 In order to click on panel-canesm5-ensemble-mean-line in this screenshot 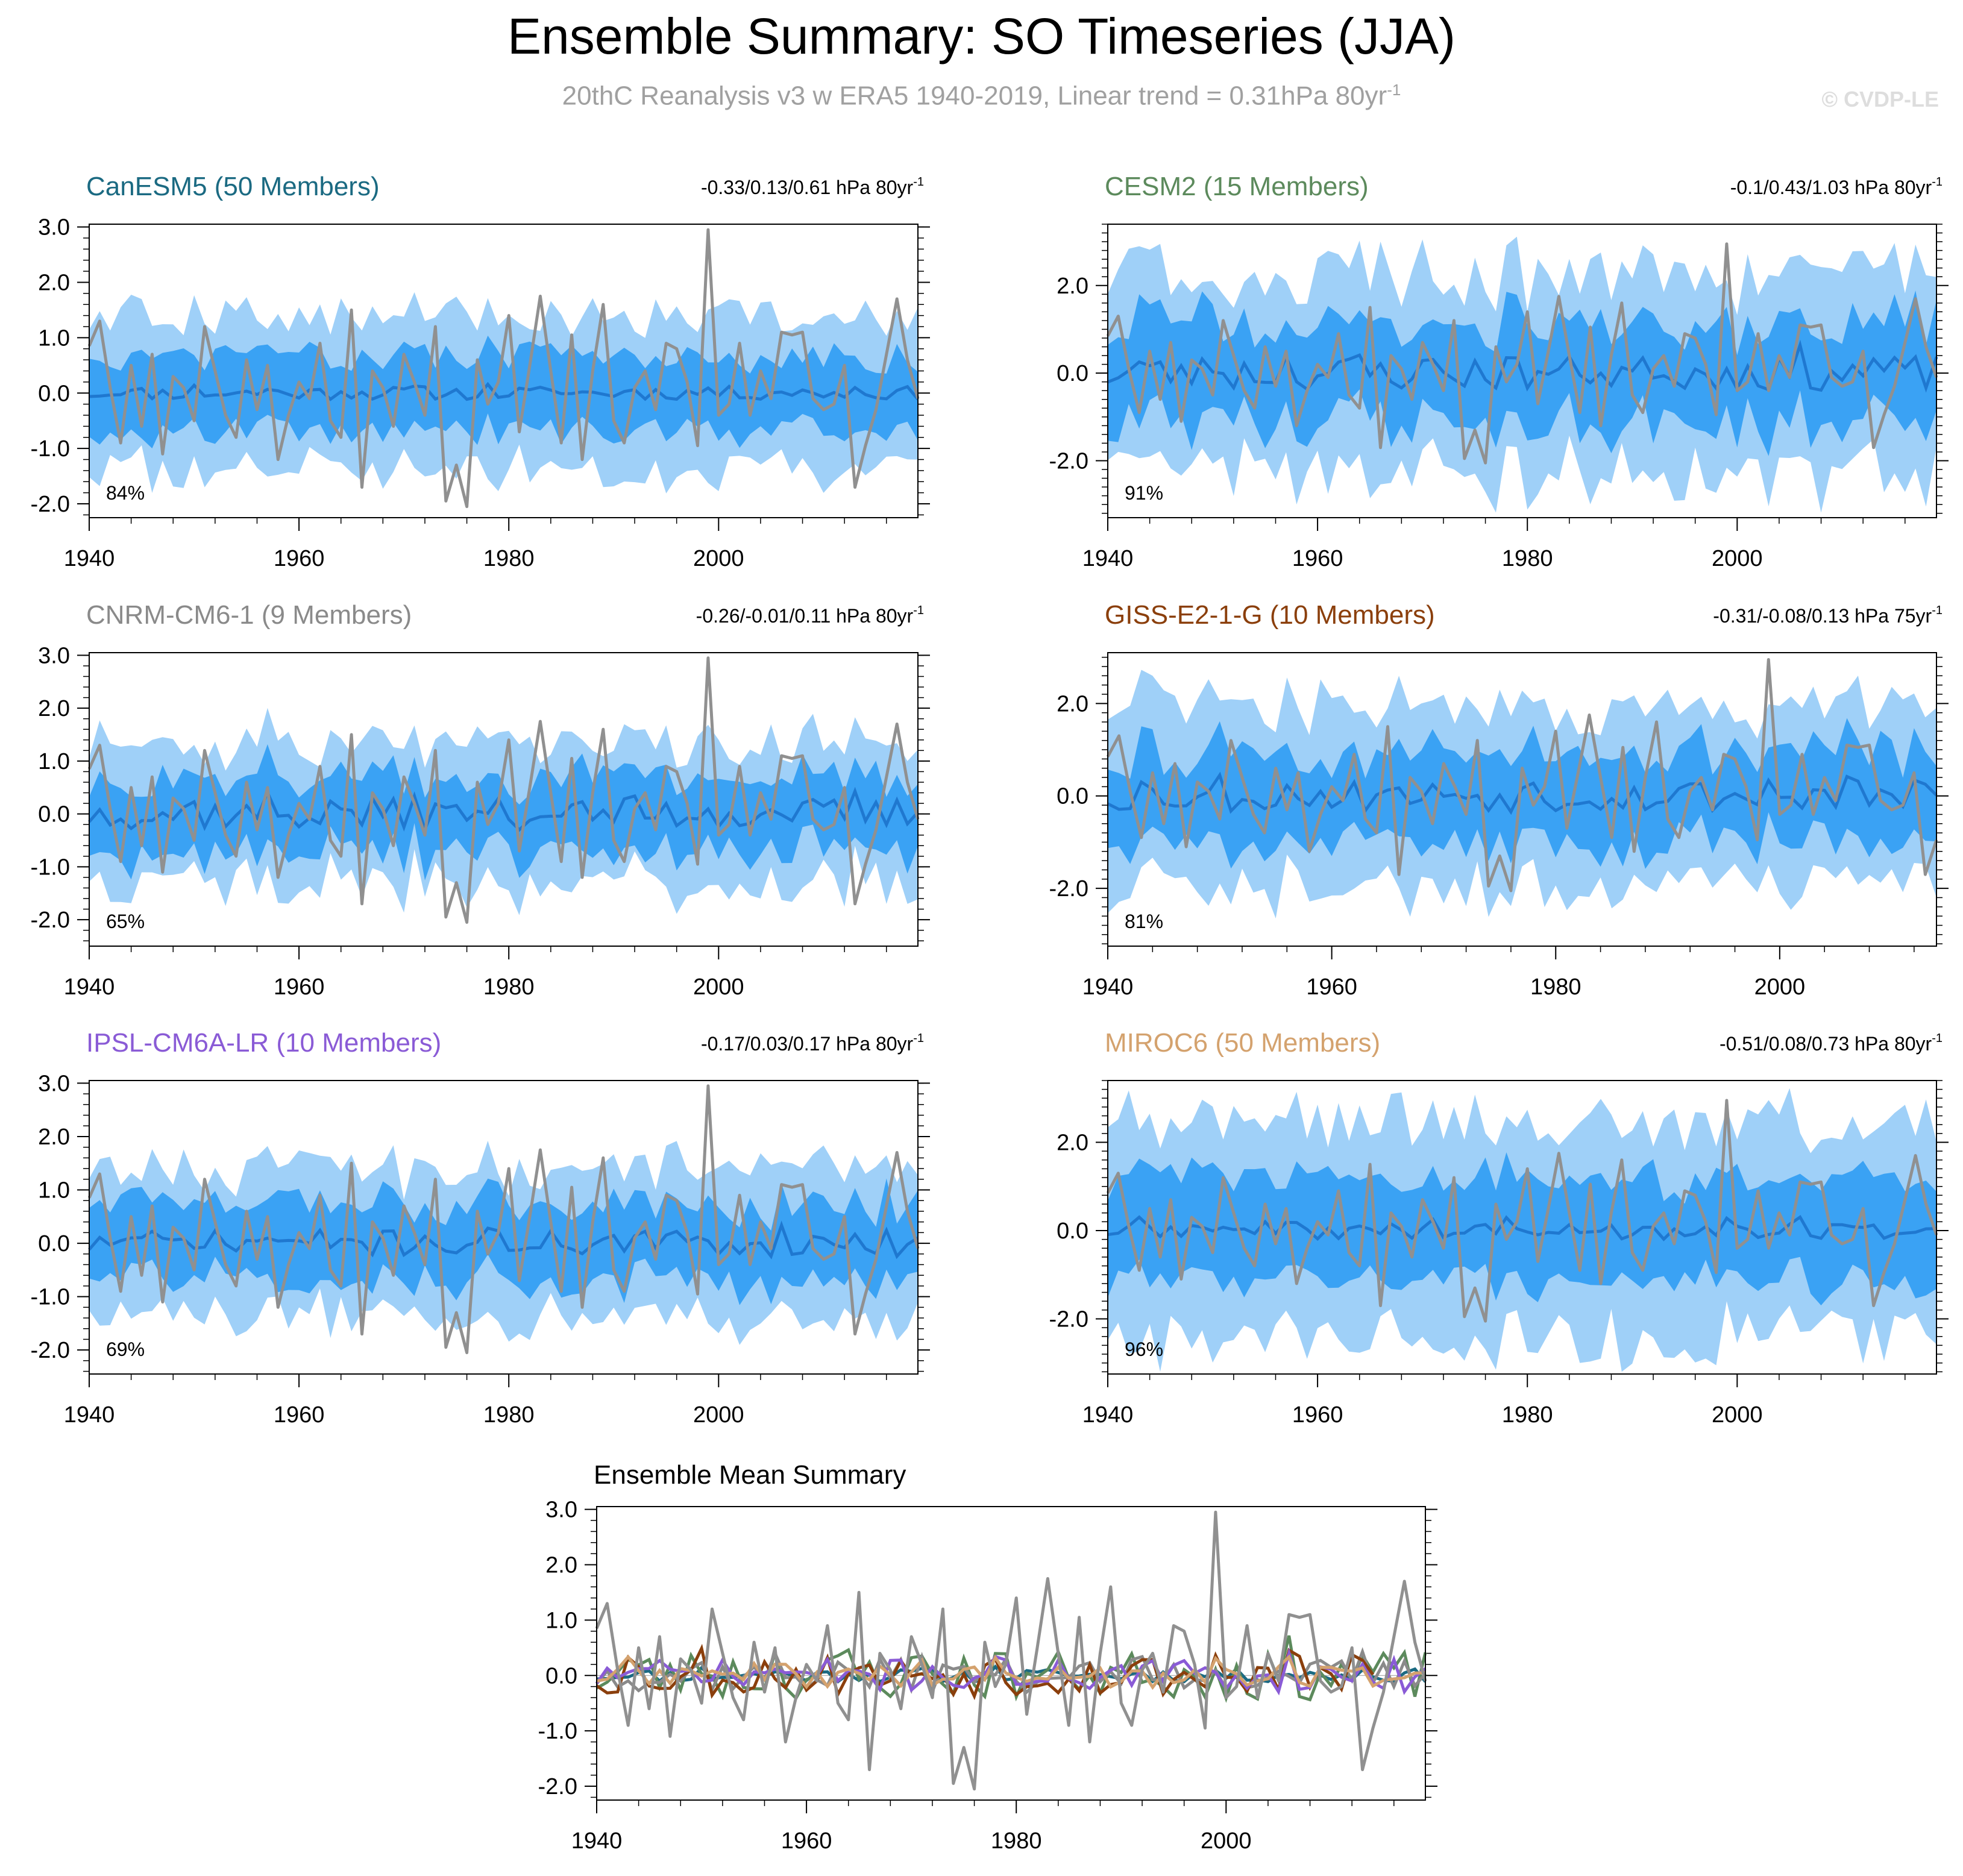, I will do `click(504, 391)`.